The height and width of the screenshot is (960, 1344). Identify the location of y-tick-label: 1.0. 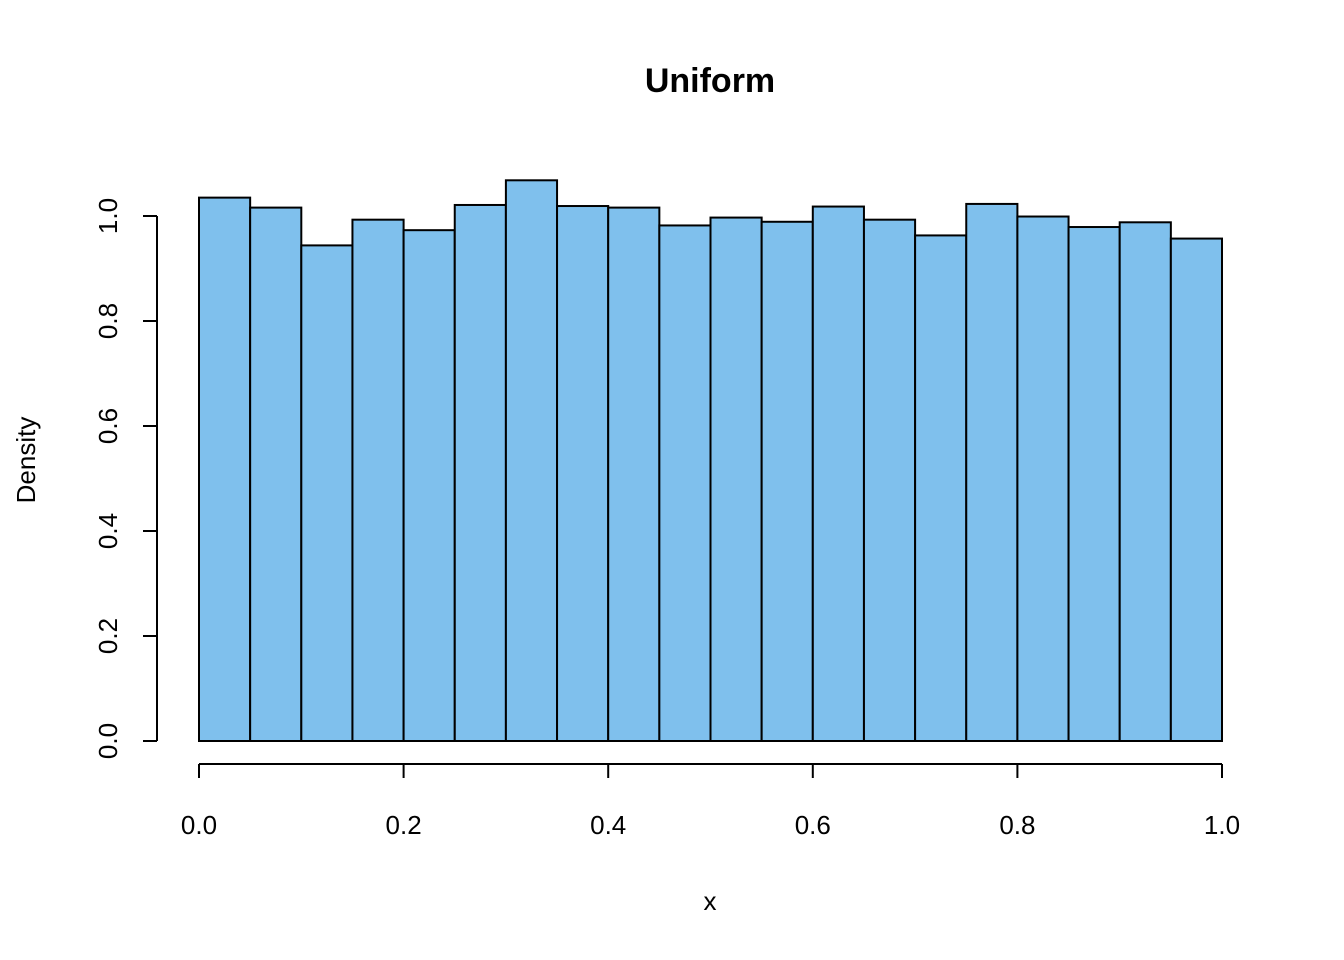
(108, 216).